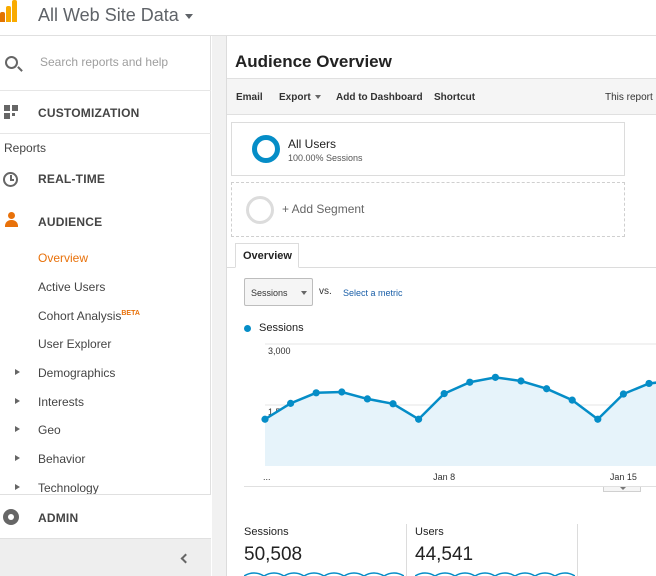 The image size is (656, 576). Describe the element at coordinates (49, 430) in the screenshot. I see `sidebar-item-geo: Geo` at that location.